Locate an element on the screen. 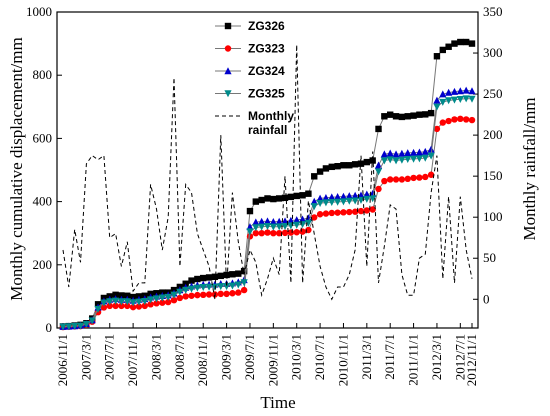  legend-label: ZG323 is located at coordinates (266, 49).